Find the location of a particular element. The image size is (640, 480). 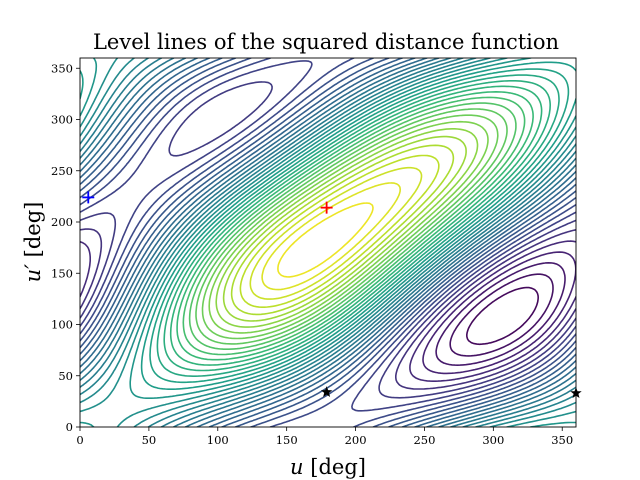

x-axis-label: u [deg] is located at coordinates (328, 467).